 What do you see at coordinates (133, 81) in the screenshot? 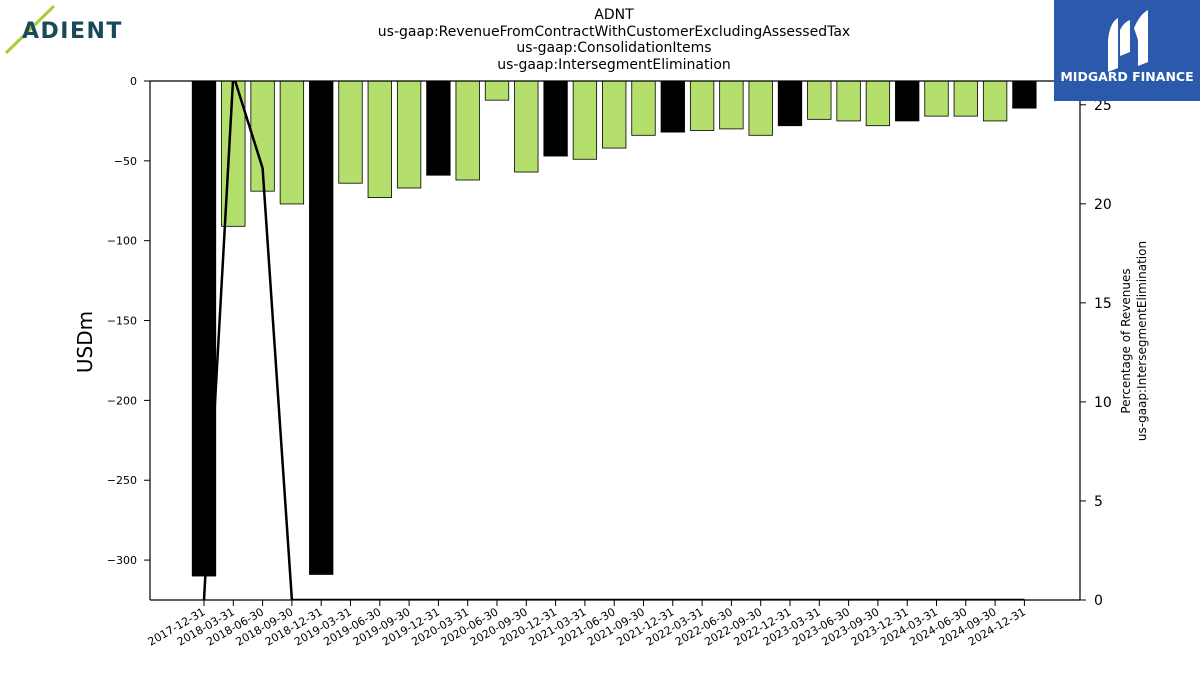
I see `y-tick-label: 0` at bounding box center [133, 81].